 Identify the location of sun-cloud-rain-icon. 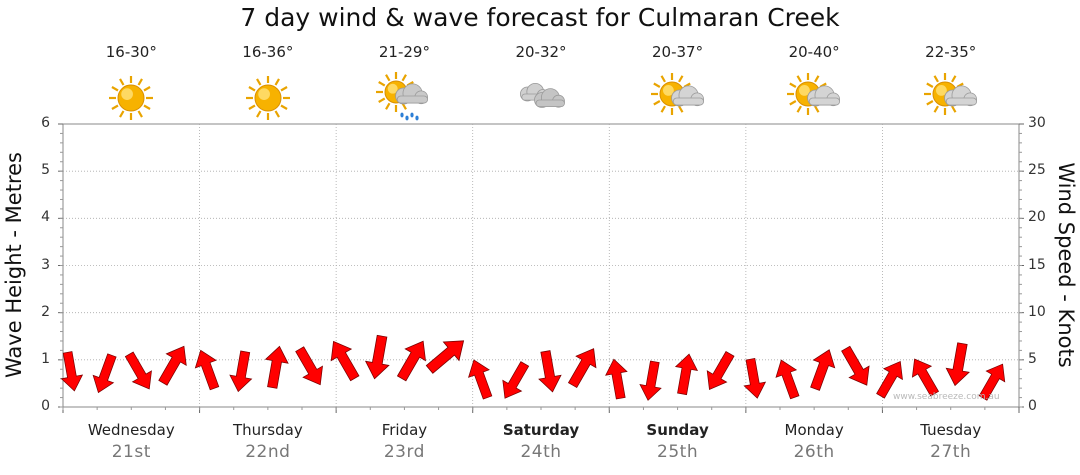
(404, 98).